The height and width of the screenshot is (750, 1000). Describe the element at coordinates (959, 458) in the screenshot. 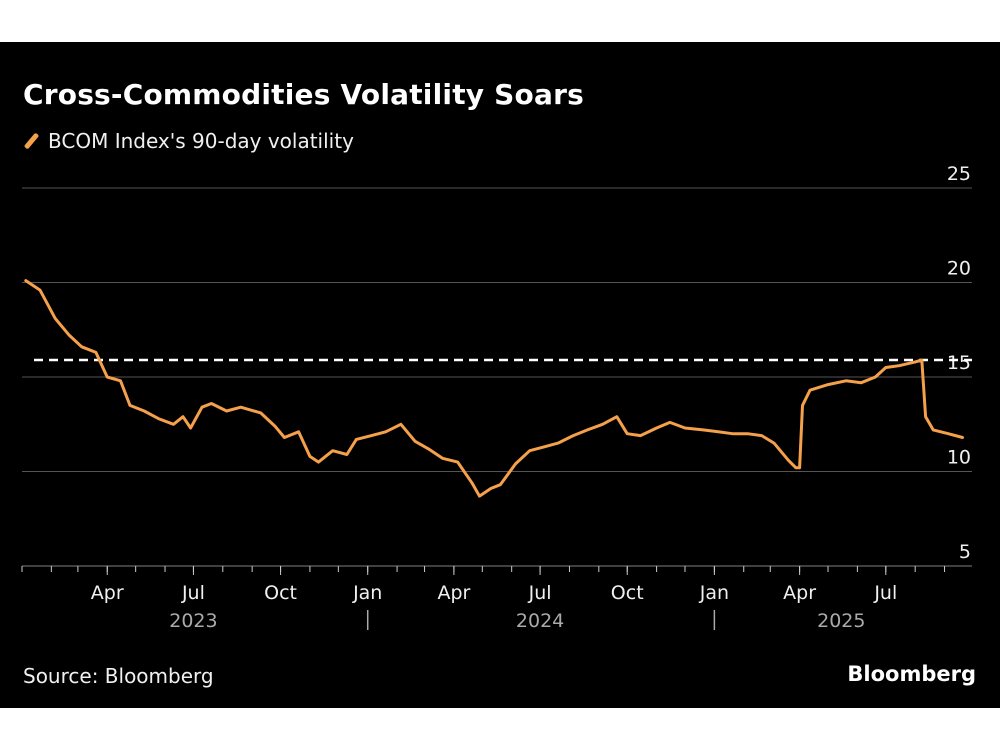

I see `y-tick-label: 10` at that location.